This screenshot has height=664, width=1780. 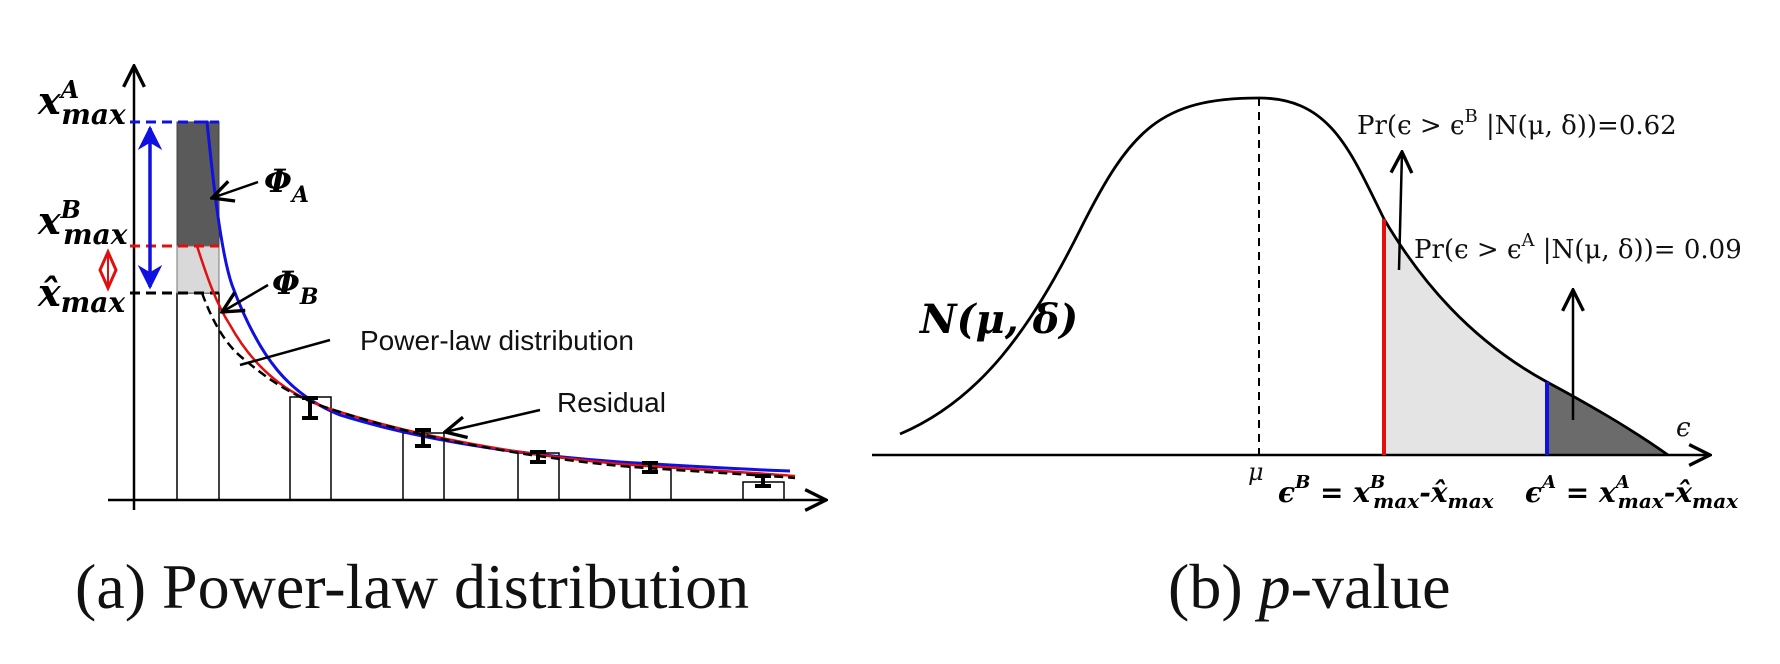 I want to click on epsilon-b-equation: ϵB = xB max-x̂max, so click(x=1386, y=492).